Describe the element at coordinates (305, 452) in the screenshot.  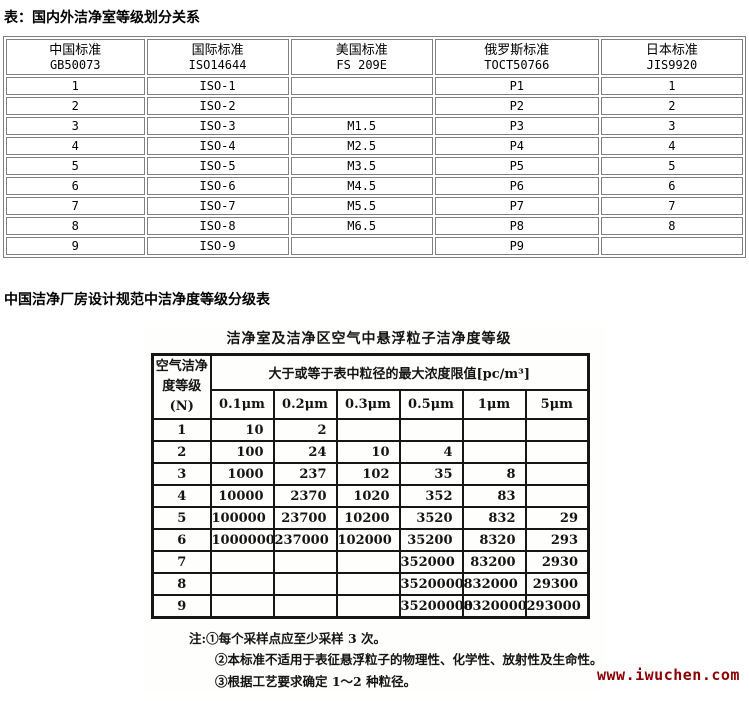
I see `limit-value-cell: 24` at that location.